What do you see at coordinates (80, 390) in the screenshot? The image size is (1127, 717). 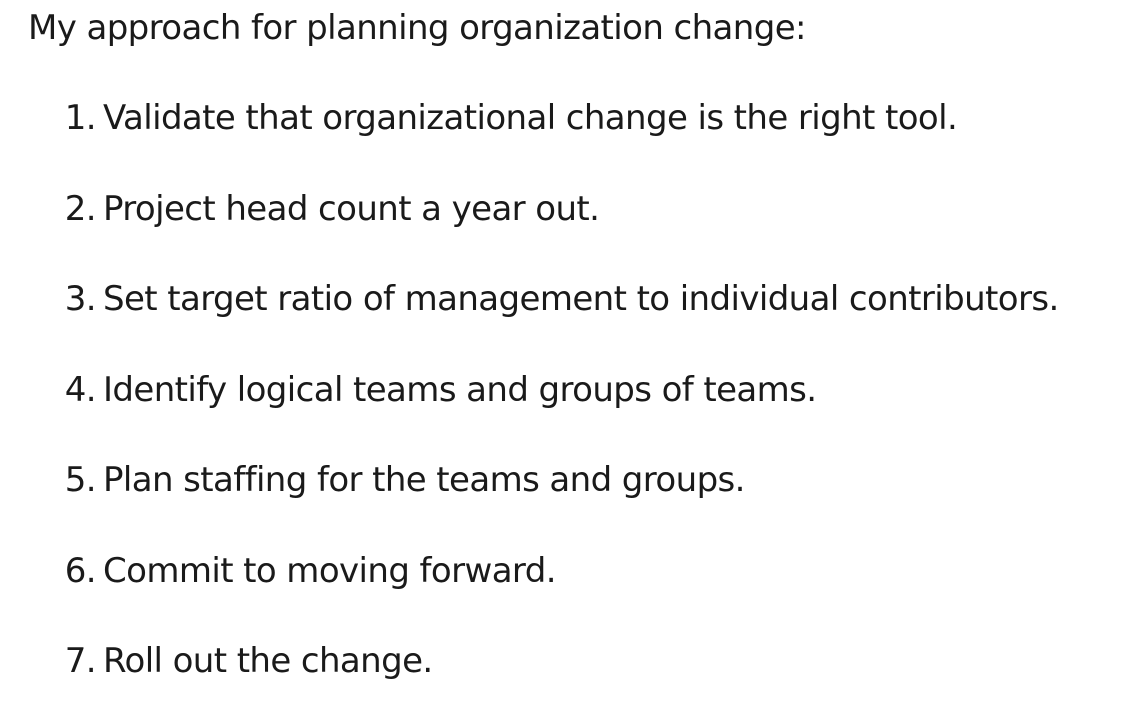 I see `step-number: 4.` at bounding box center [80, 390].